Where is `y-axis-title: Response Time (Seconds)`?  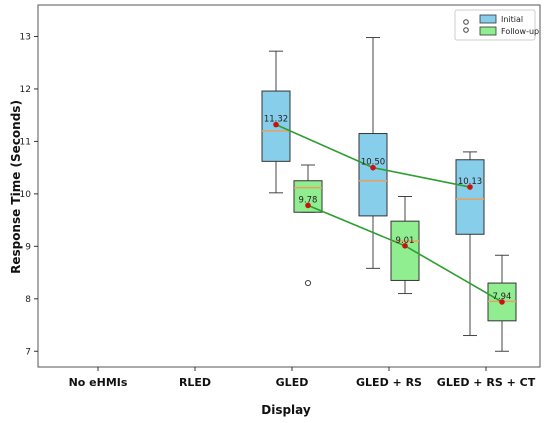 y-axis-title: Response Time (Seconds) is located at coordinates (16, 187).